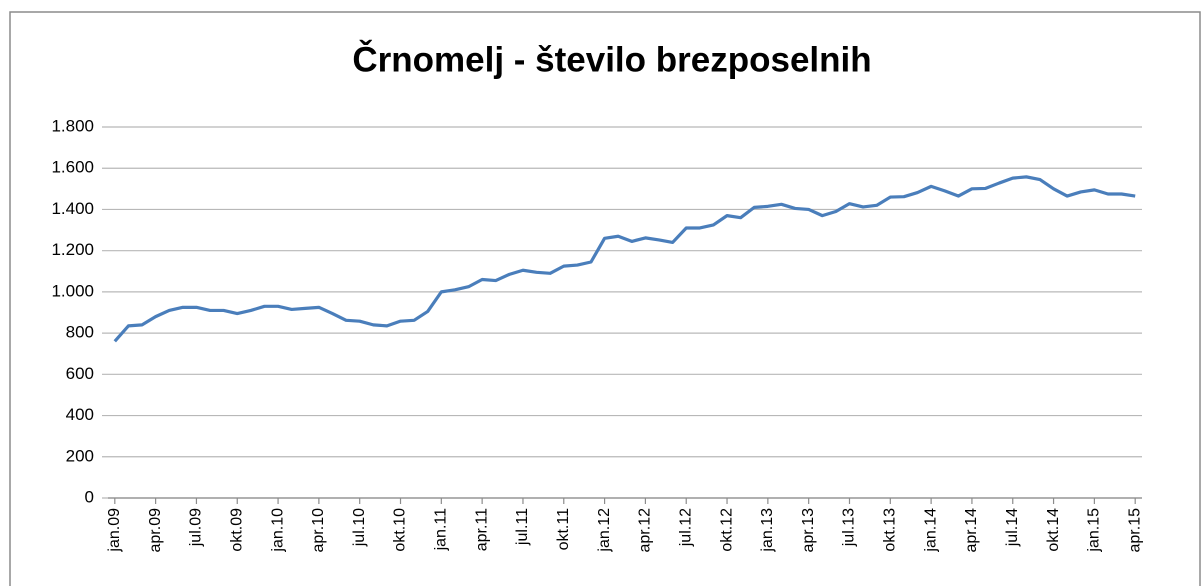  I want to click on y-tick-label: 1.600, so click(72, 167).